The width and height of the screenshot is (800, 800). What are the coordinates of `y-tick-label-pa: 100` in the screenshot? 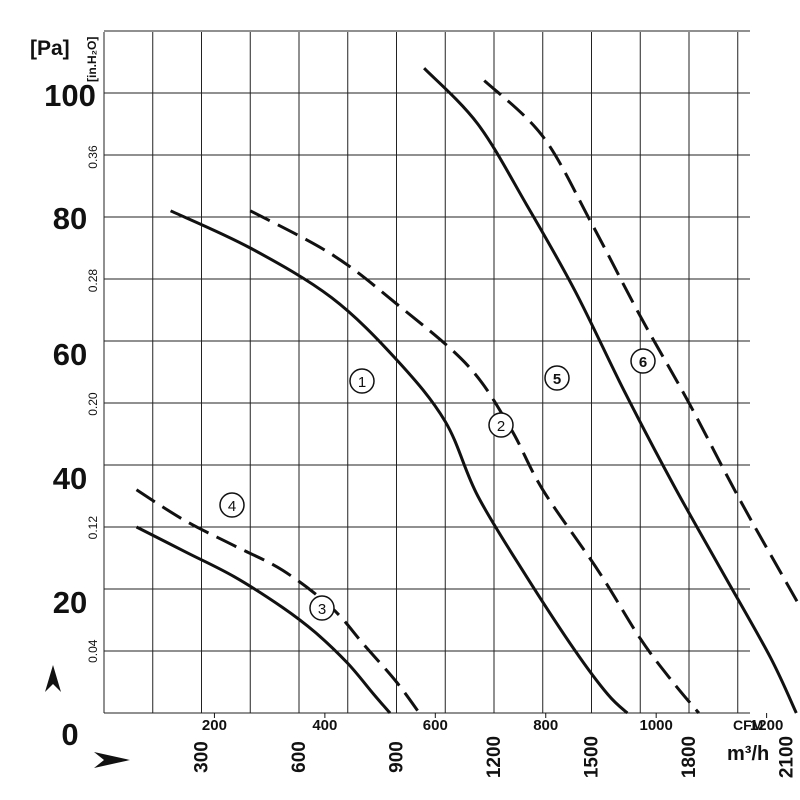 It's located at (70, 95).